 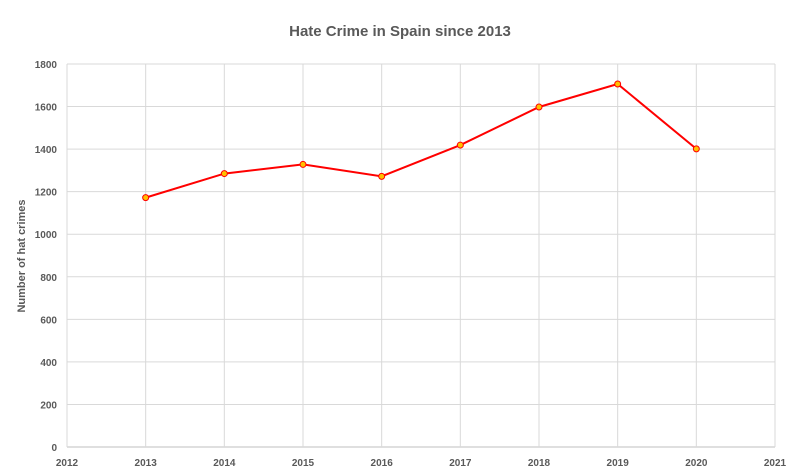 What do you see at coordinates (22, 255) in the screenshot?
I see `y-axis-label: Number of hat crimes` at bounding box center [22, 255].